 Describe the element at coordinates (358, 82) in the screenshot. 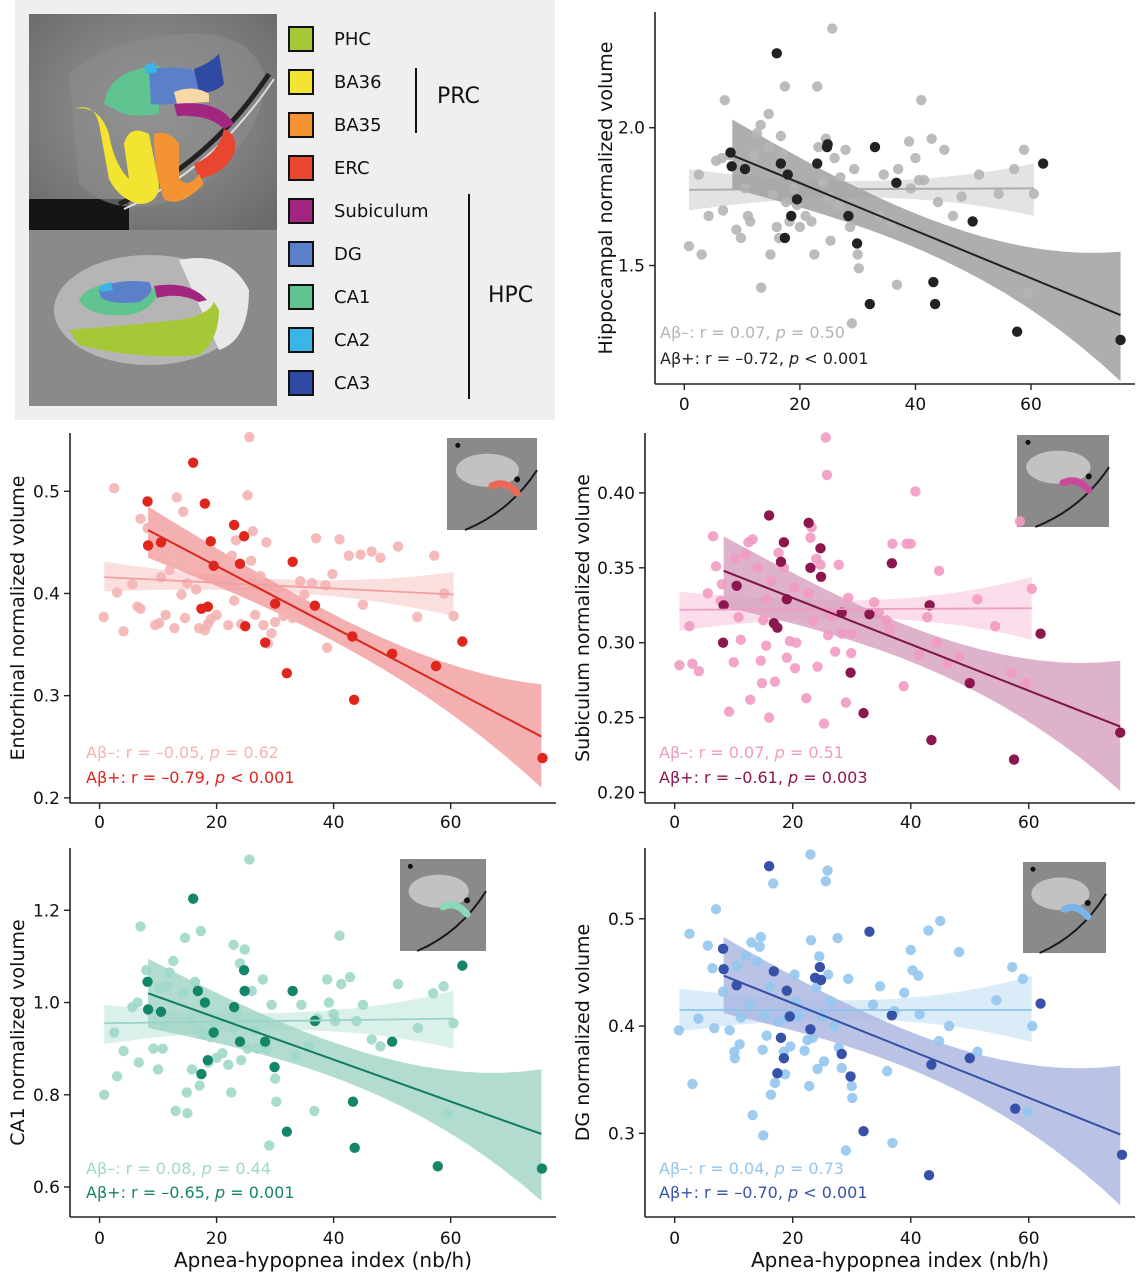

I see `legend-label: BA36` at that location.